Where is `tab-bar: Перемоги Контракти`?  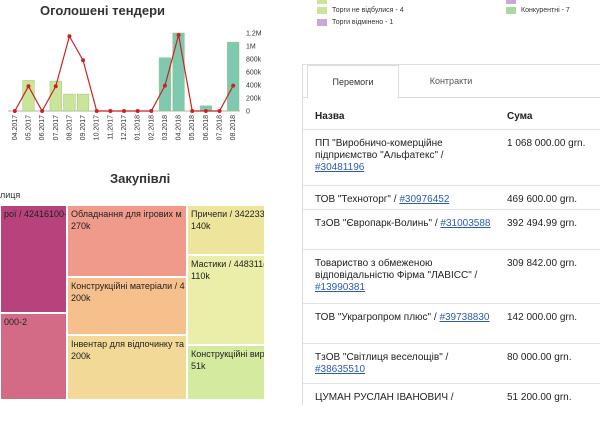
tab-bar: Перемоги Контракти is located at coordinates (451, 82).